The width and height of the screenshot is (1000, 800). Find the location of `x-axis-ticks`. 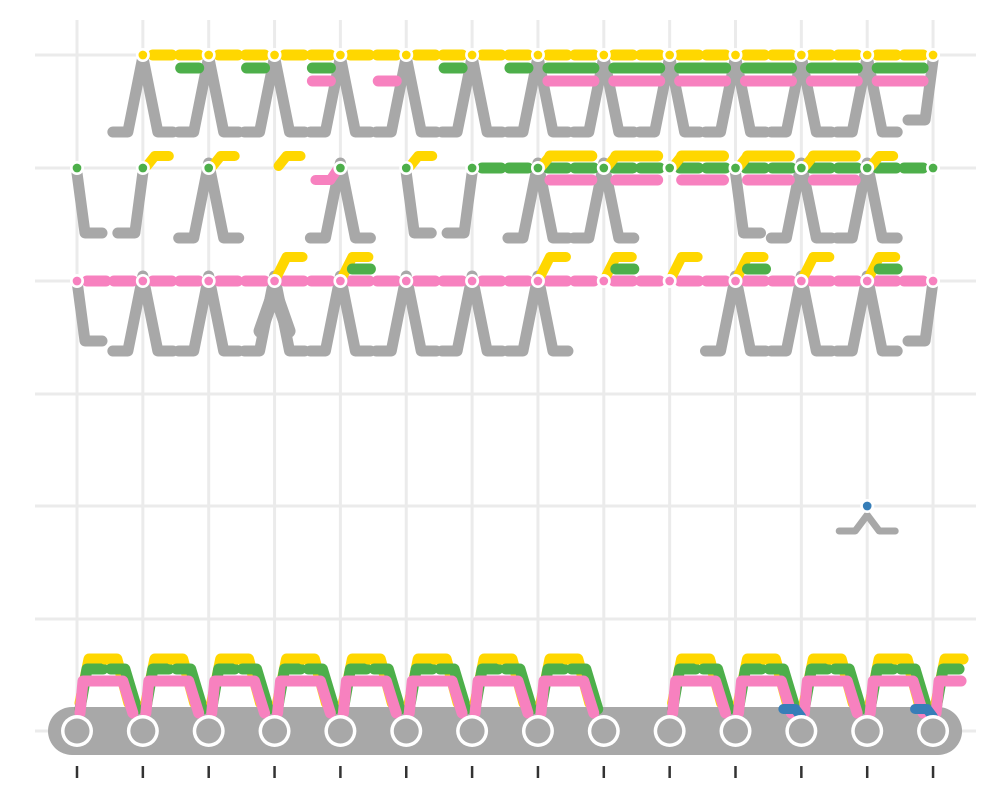

x-axis-ticks is located at coordinates (505, 772).